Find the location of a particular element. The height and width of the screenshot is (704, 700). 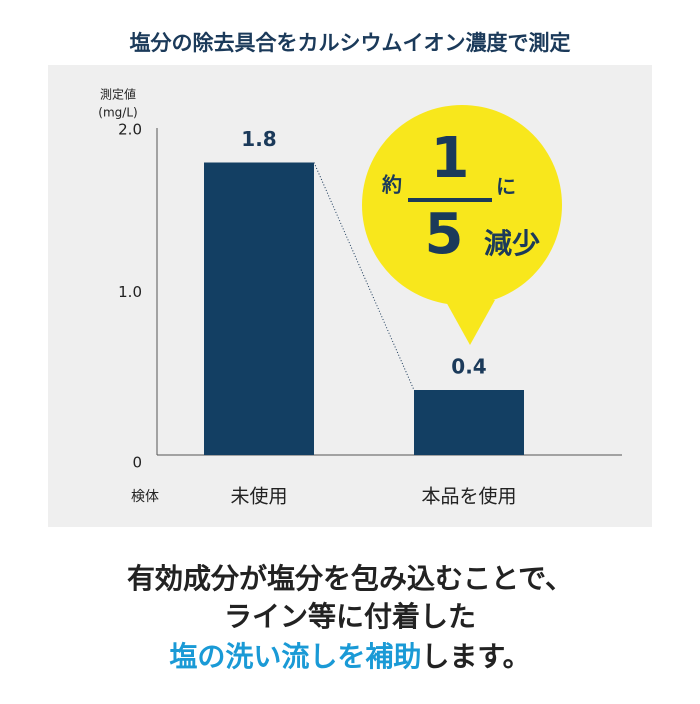

callout-pointer is located at coordinates (470, 322).